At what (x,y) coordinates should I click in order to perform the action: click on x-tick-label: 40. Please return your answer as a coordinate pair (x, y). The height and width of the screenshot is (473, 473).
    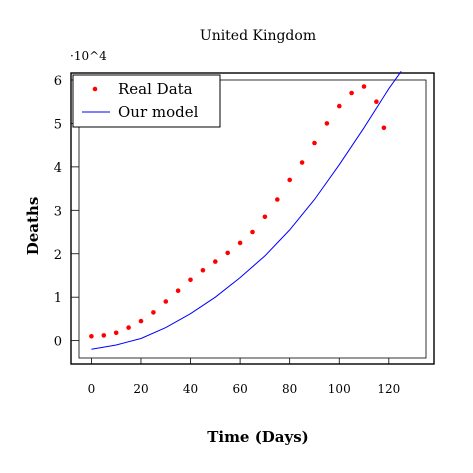
    Looking at the image, I should click on (190, 389).